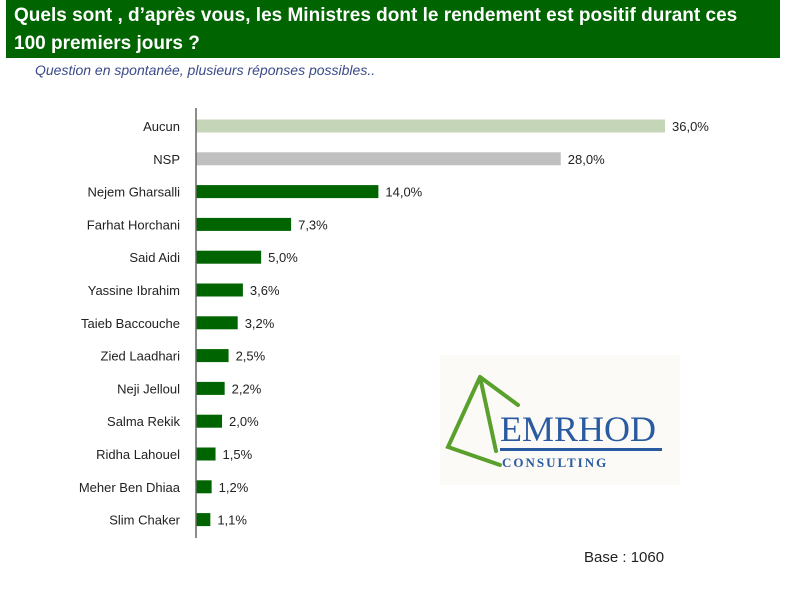 Image resolution: width=805 pixels, height=589 pixels. I want to click on category-label: Neji Jelloul, so click(148, 388).